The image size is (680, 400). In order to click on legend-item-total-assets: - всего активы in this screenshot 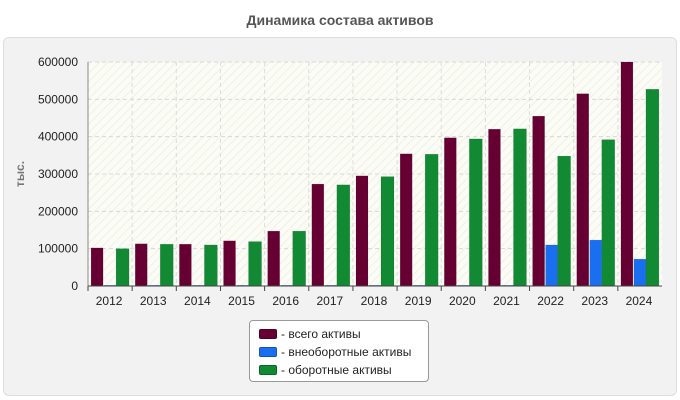, I will do `click(343, 334)`.